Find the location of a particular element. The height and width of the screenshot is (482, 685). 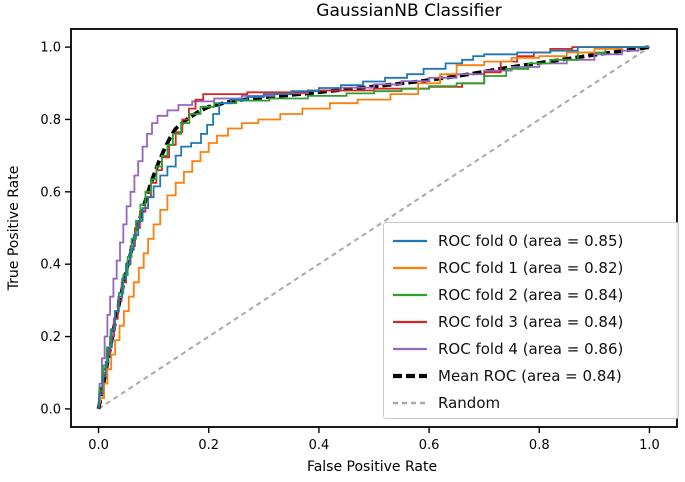

legend-label: ROC fold 1 (area = 0.82) is located at coordinates (531, 267).